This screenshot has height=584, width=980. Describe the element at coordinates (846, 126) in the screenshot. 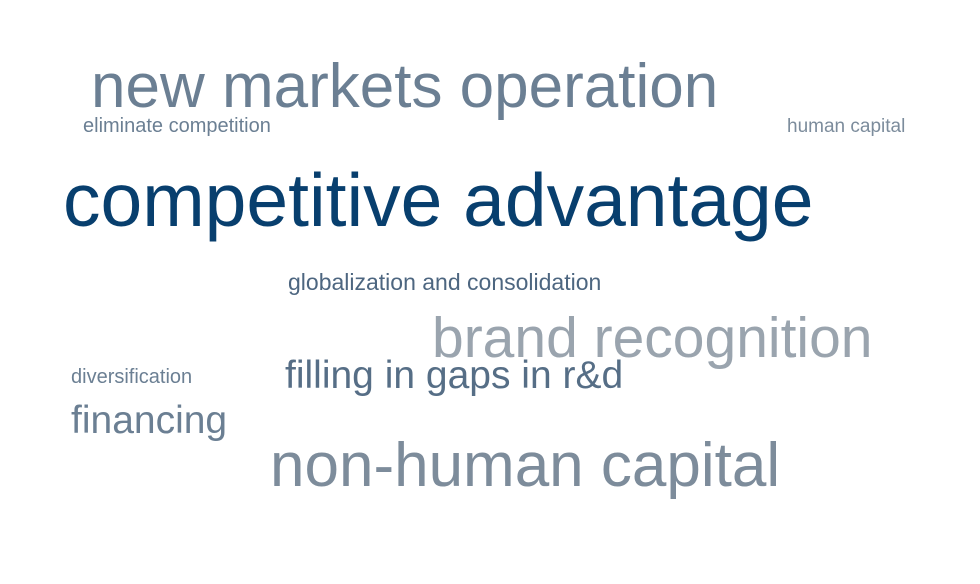

I see `word-human-capital: human capital` at that location.